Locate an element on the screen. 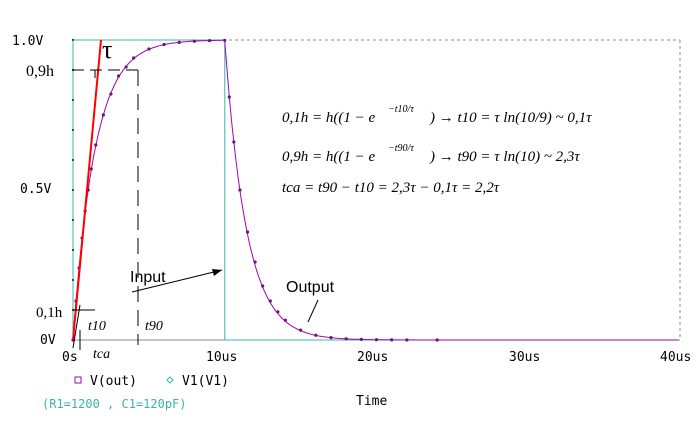 Image resolution: width=696 pixels, height=425 pixels. x-tick-label: 0s is located at coordinates (70, 357).